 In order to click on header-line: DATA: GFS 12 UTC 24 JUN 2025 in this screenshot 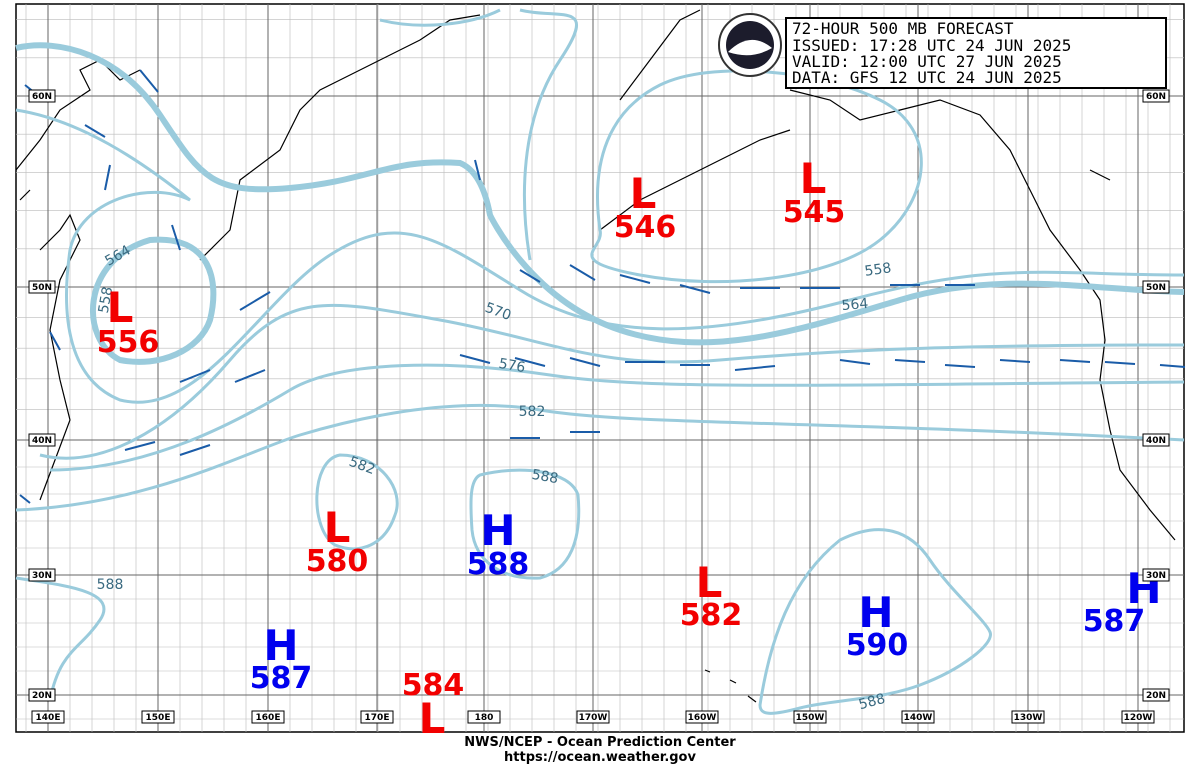, I will do `click(927, 77)`.